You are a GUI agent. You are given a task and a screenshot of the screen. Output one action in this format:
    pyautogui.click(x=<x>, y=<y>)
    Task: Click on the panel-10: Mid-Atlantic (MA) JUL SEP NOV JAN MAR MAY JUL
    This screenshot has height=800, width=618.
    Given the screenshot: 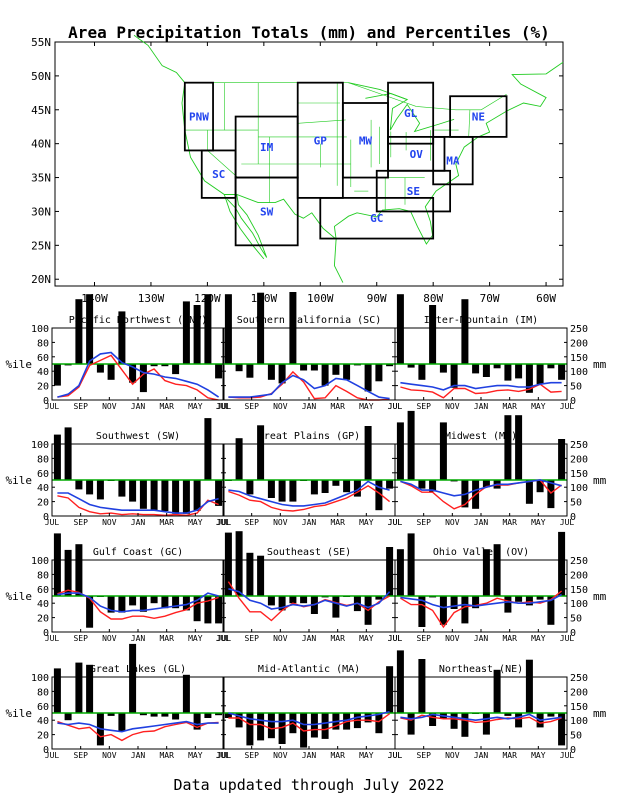 What is the action you would take?
    pyautogui.click(x=309, y=712)
    